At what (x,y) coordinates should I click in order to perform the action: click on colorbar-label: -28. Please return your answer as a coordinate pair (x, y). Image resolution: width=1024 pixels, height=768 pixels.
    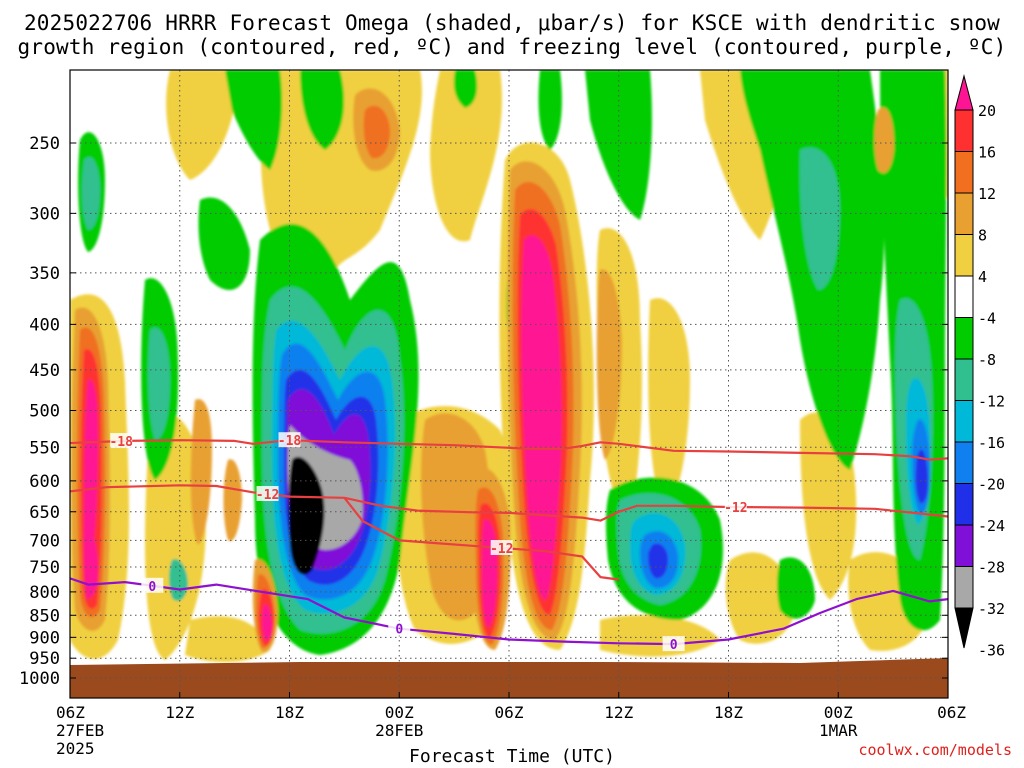
    Looking at the image, I should click on (991, 568).